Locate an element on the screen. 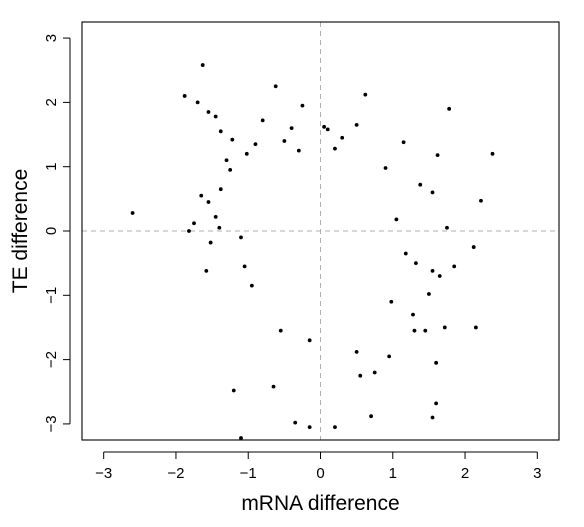 The width and height of the screenshot is (584, 527). x-tick-label: 0 is located at coordinates (320, 473).